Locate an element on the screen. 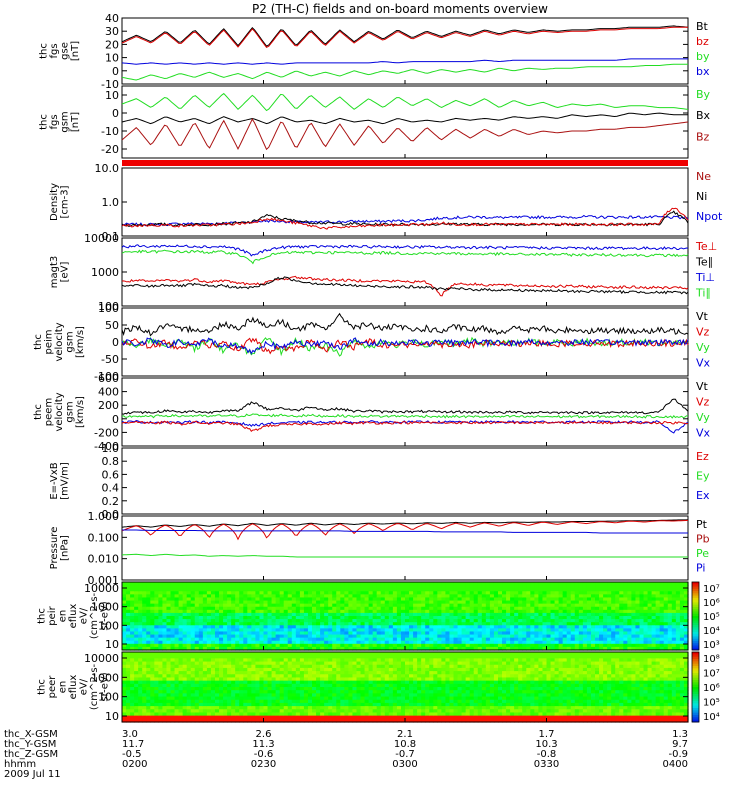 The height and width of the screenshot is (800, 750). y-axis-title-line: Density is located at coordinates (54, 202).